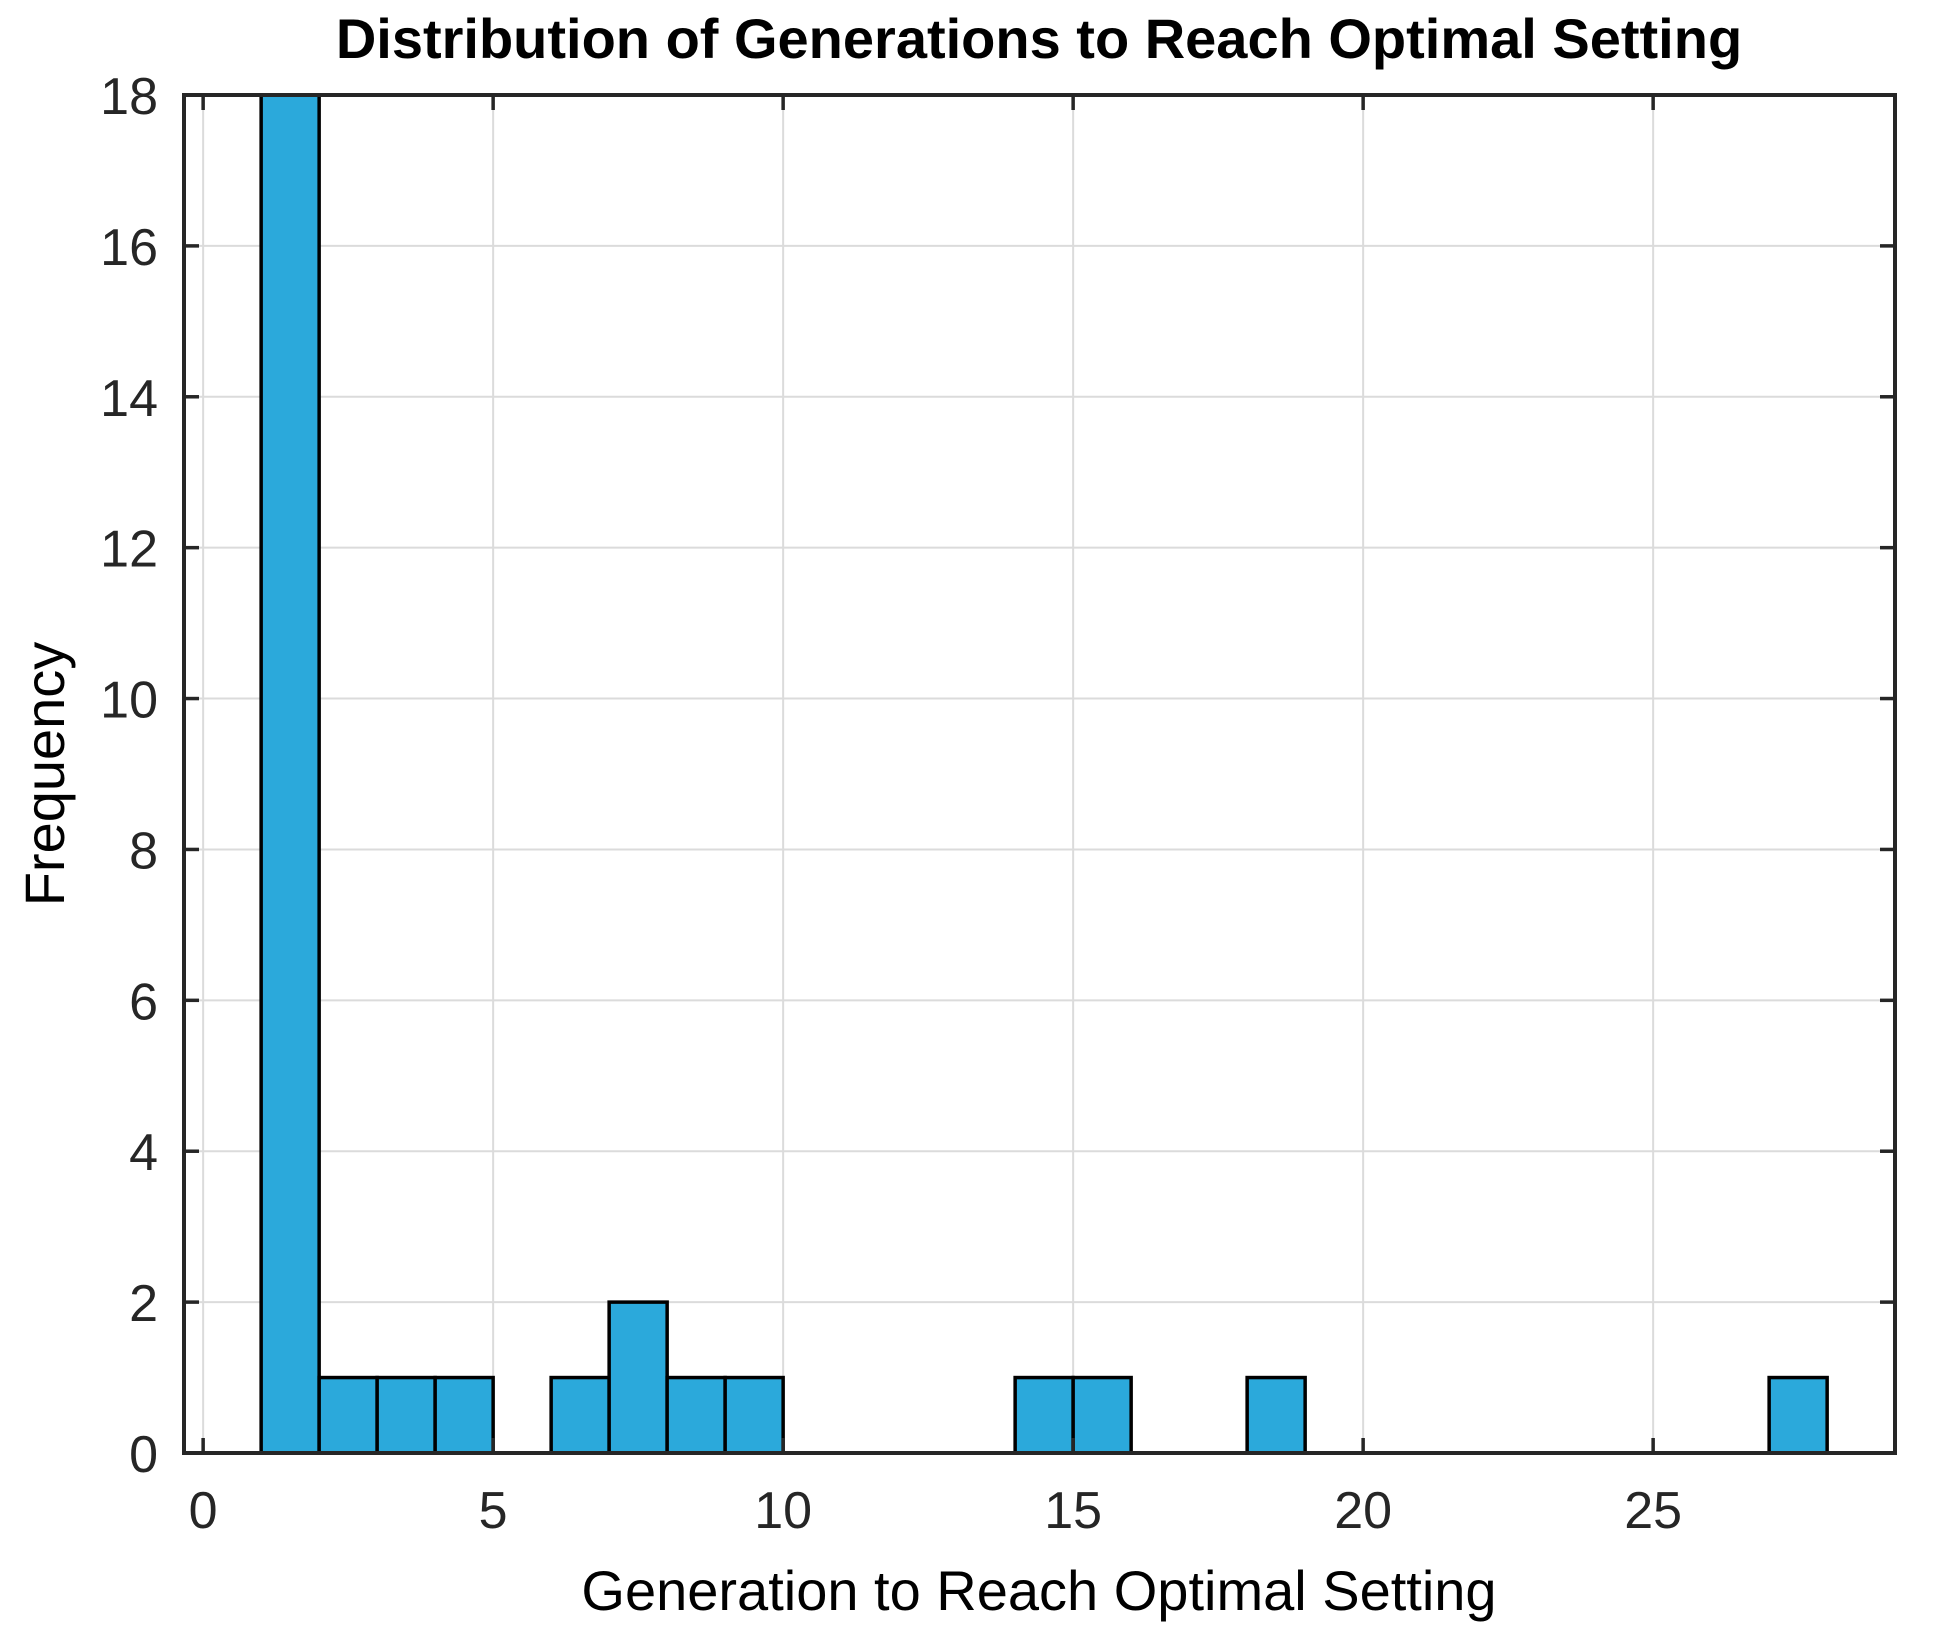 The height and width of the screenshot is (1642, 1934). I want to click on x-tick-label: 25, so click(1653, 1511).